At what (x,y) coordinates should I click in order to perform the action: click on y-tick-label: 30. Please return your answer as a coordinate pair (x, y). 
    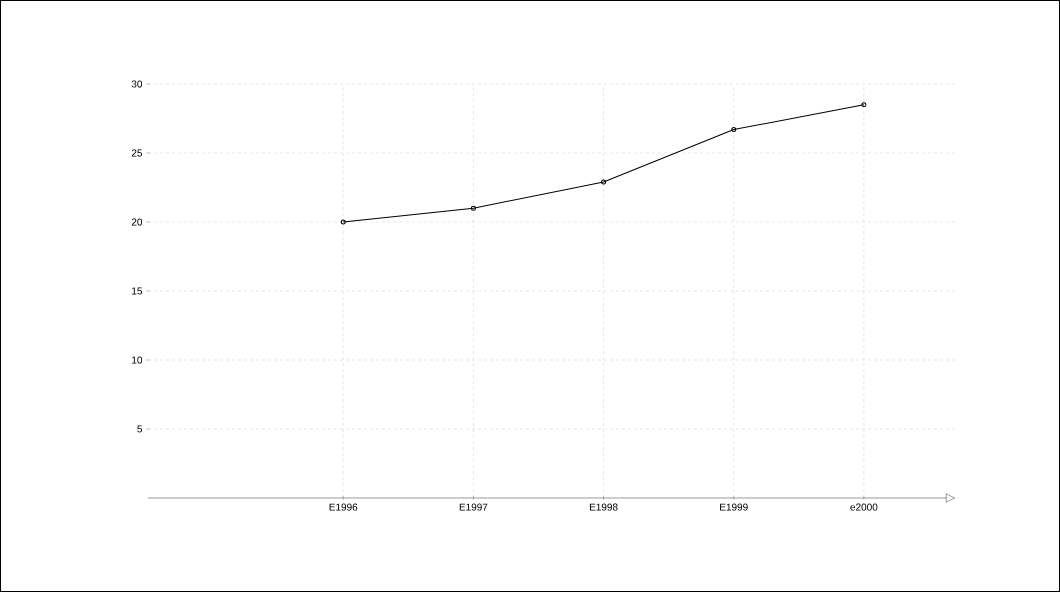
    Looking at the image, I should click on (137, 84).